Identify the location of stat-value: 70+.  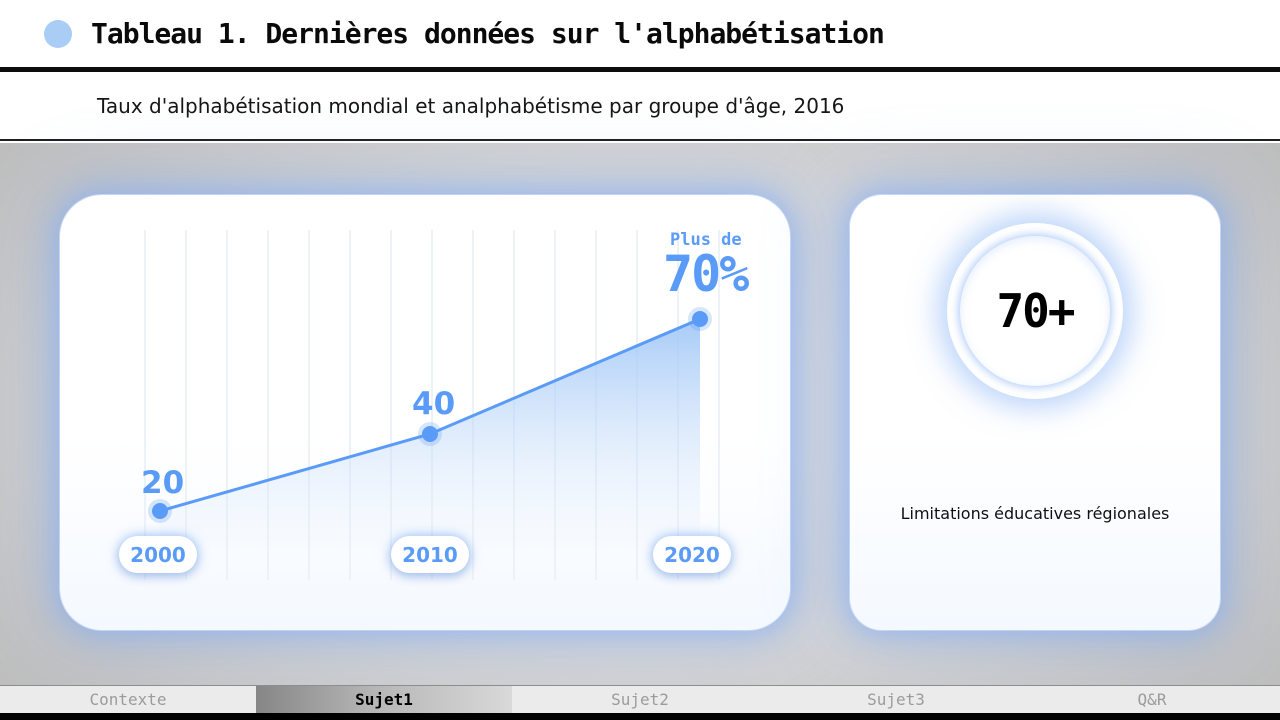
(1035, 311).